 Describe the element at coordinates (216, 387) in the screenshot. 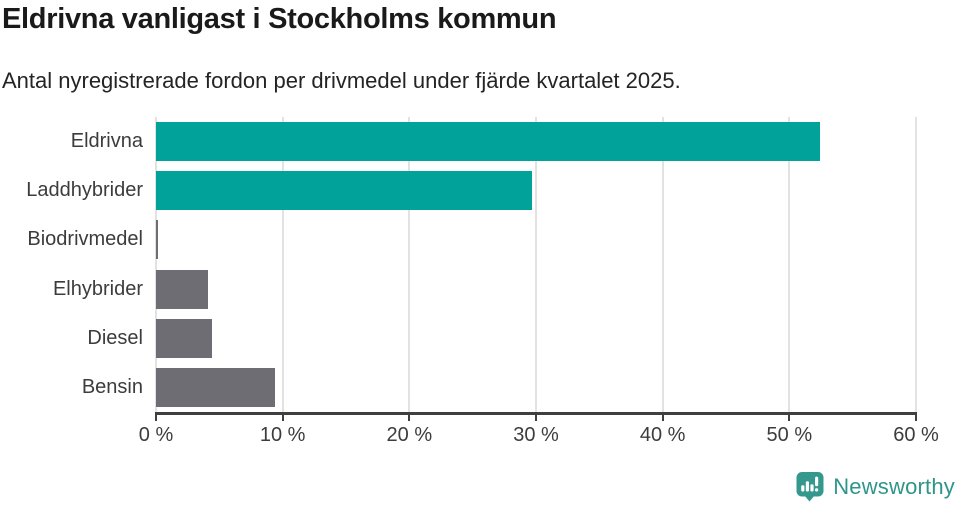

I see `bar-bensin` at that location.